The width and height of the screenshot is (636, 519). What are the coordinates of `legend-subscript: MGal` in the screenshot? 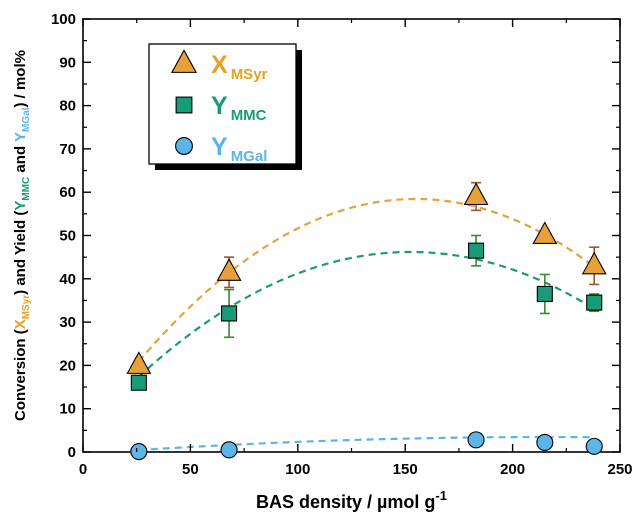 It's located at (249, 156).